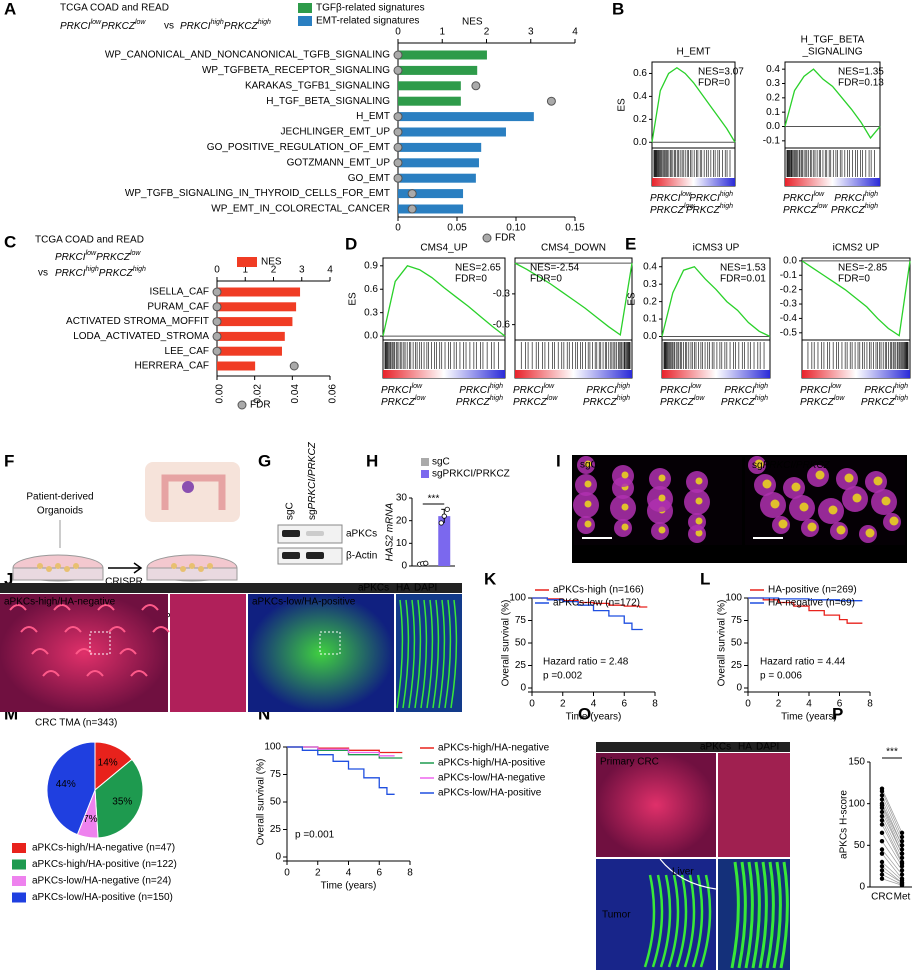  What do you see at coordinates (442, 32) in the screenshot?
I see `x-tick-label: 1` at bounding box center [442, 32].